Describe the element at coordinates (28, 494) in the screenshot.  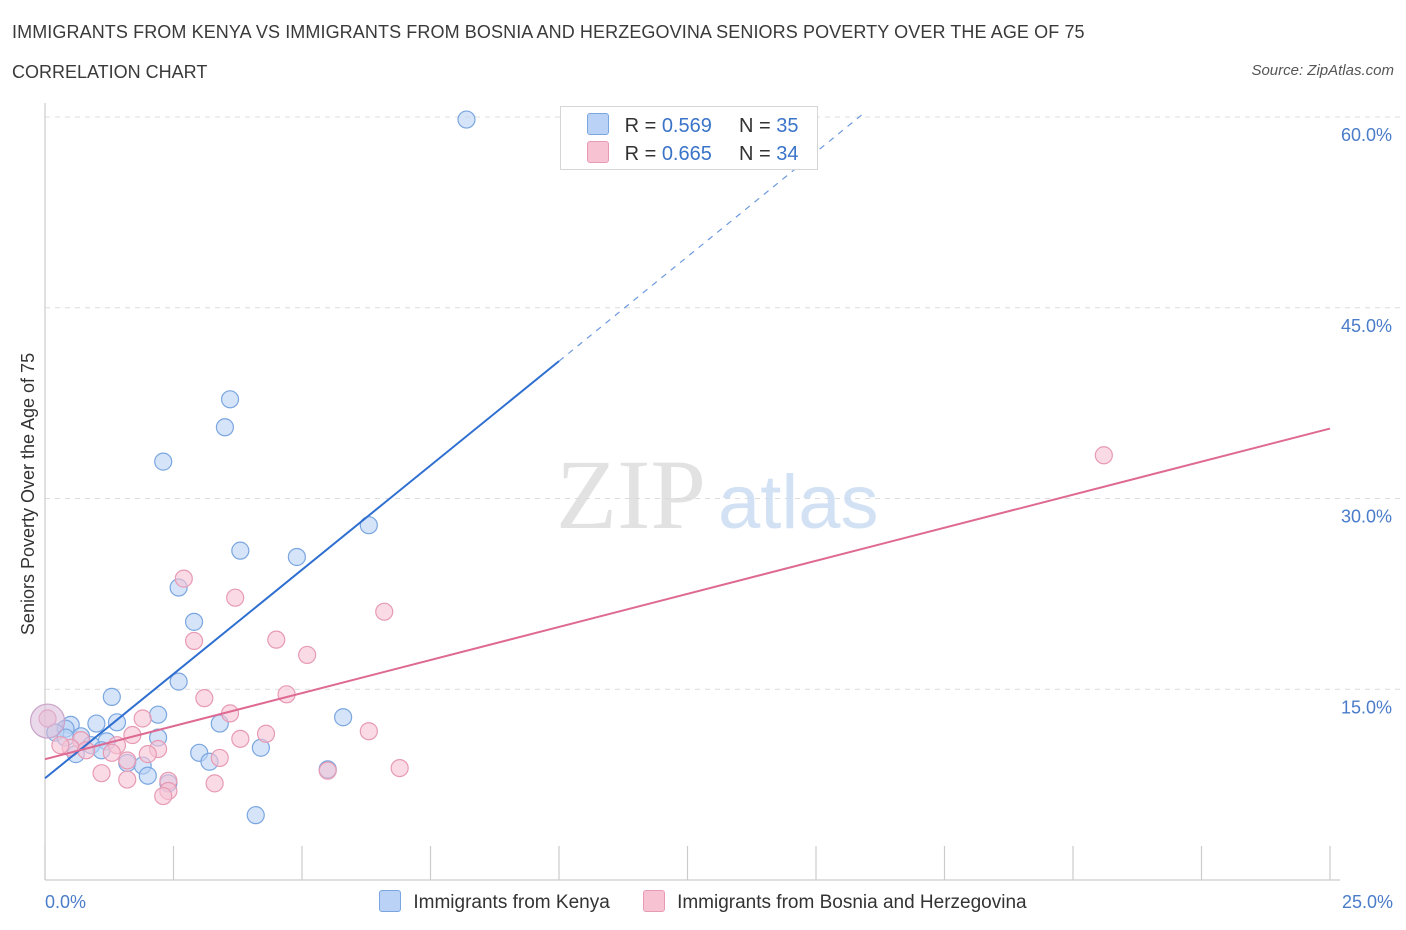
I see `y-axis-label: Seniors Poverty Over the Age of 75` at that location.